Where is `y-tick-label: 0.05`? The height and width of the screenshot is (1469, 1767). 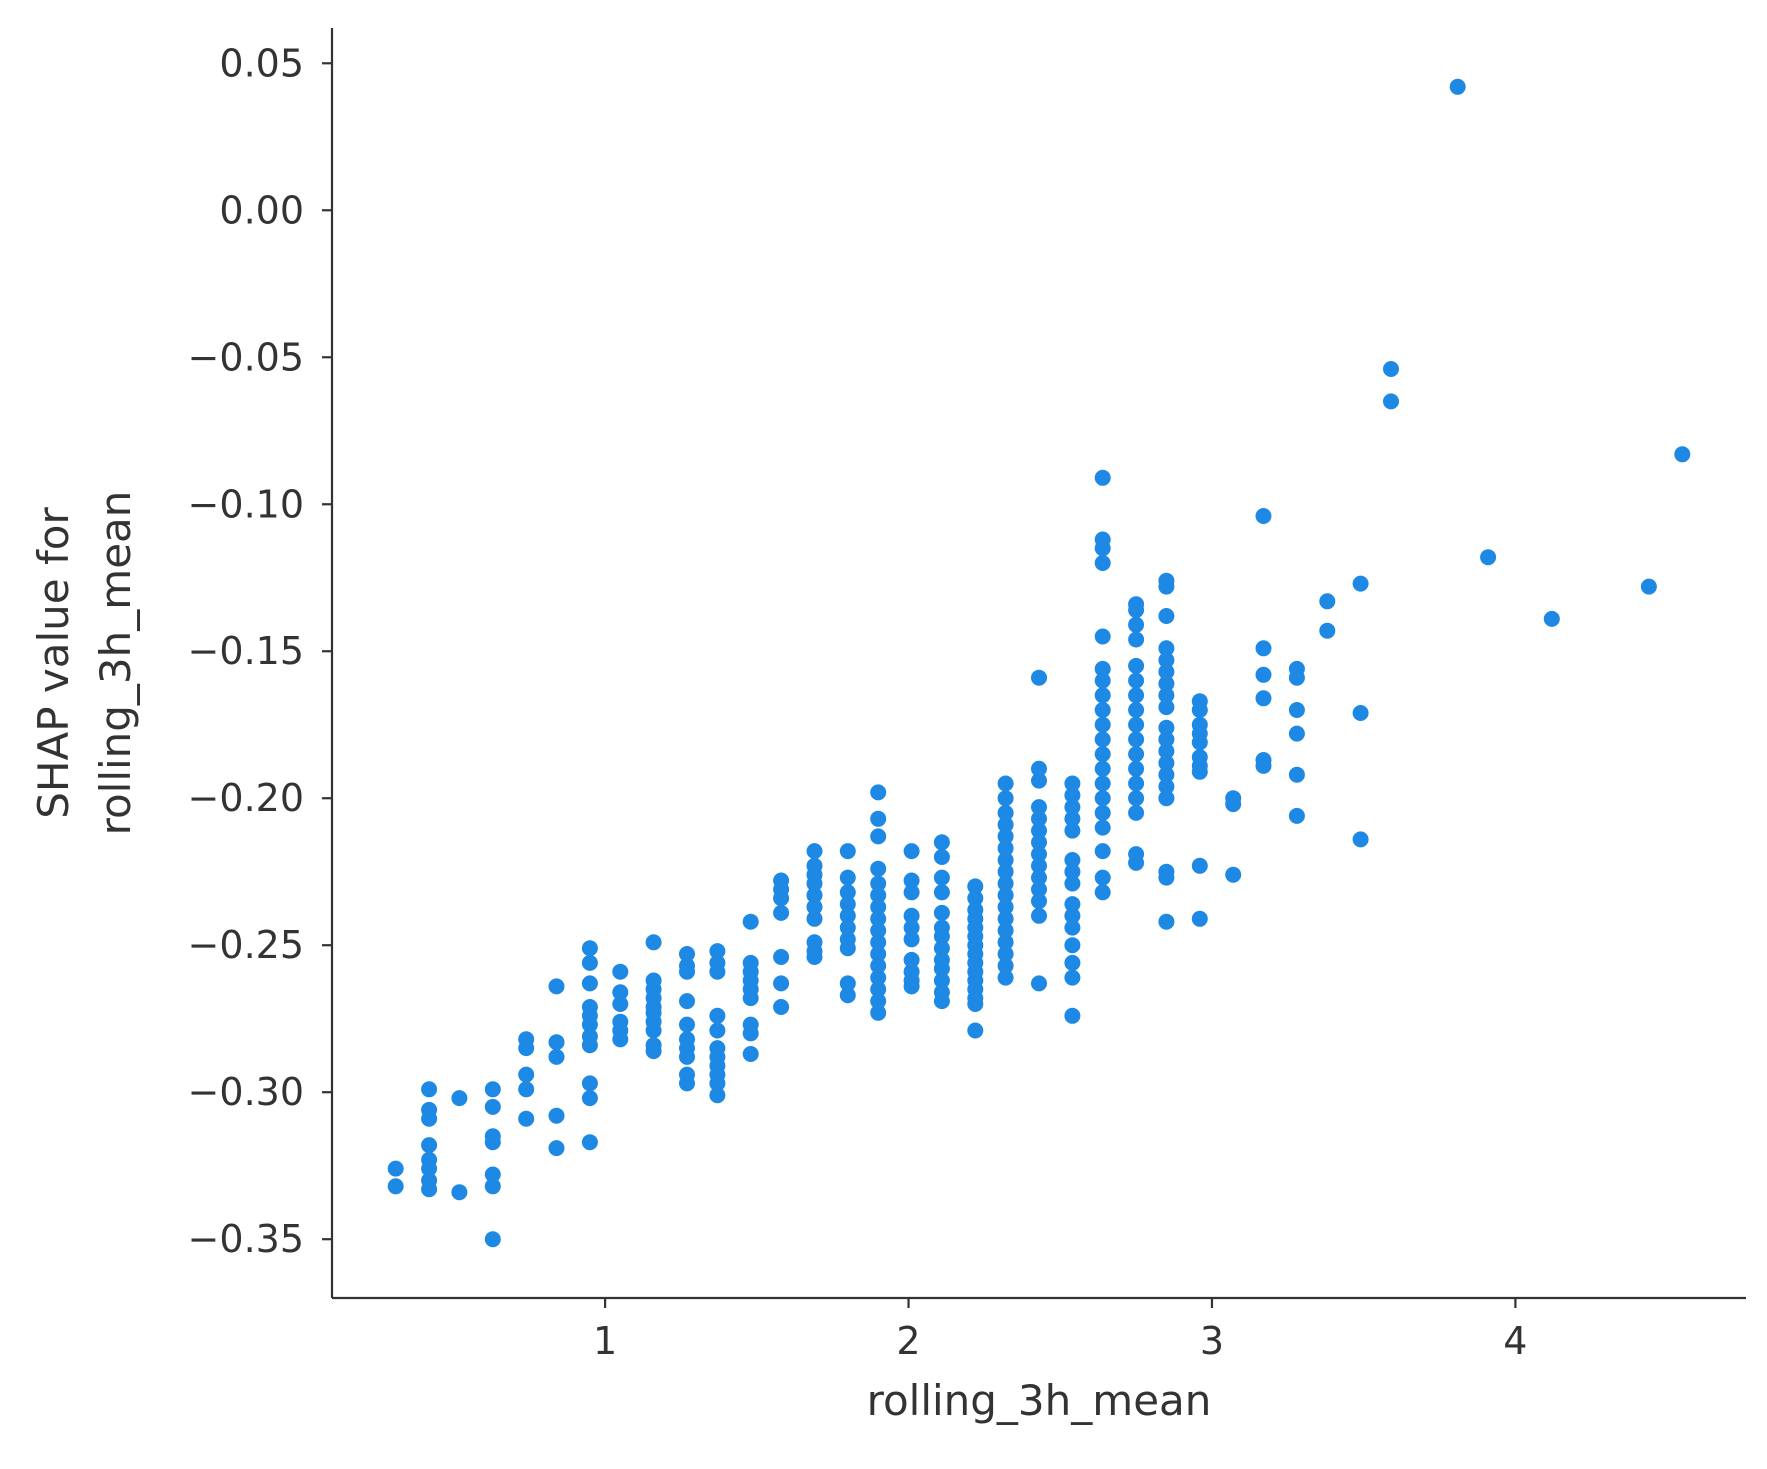 y-tick-label: 0.05 is located at coordinates (261, 63).